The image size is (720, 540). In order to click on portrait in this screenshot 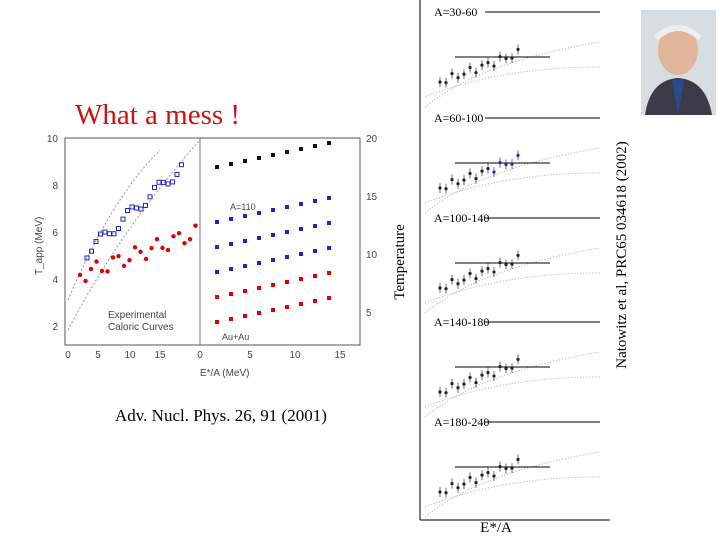, I will do `click(678, 62)`.